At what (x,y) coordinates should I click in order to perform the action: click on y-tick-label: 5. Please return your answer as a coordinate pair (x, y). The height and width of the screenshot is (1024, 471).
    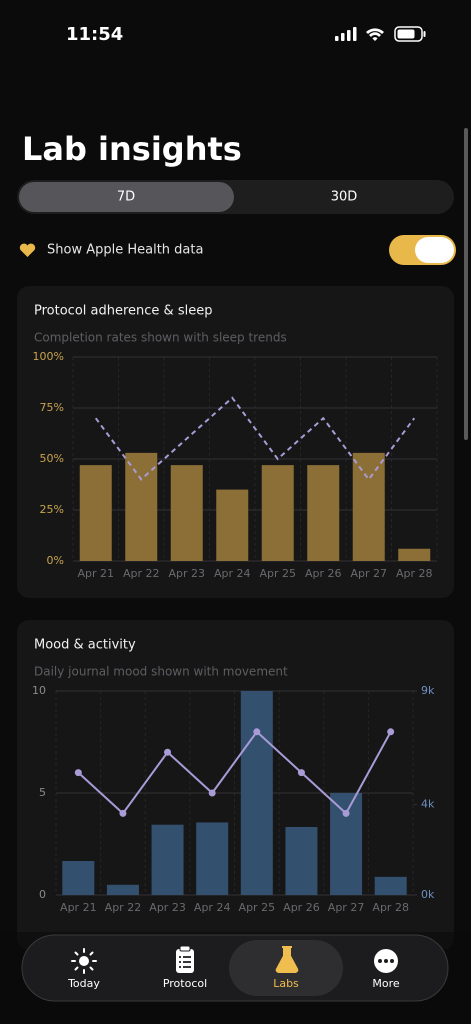
    Looking at the image, I should click on (42, 792).